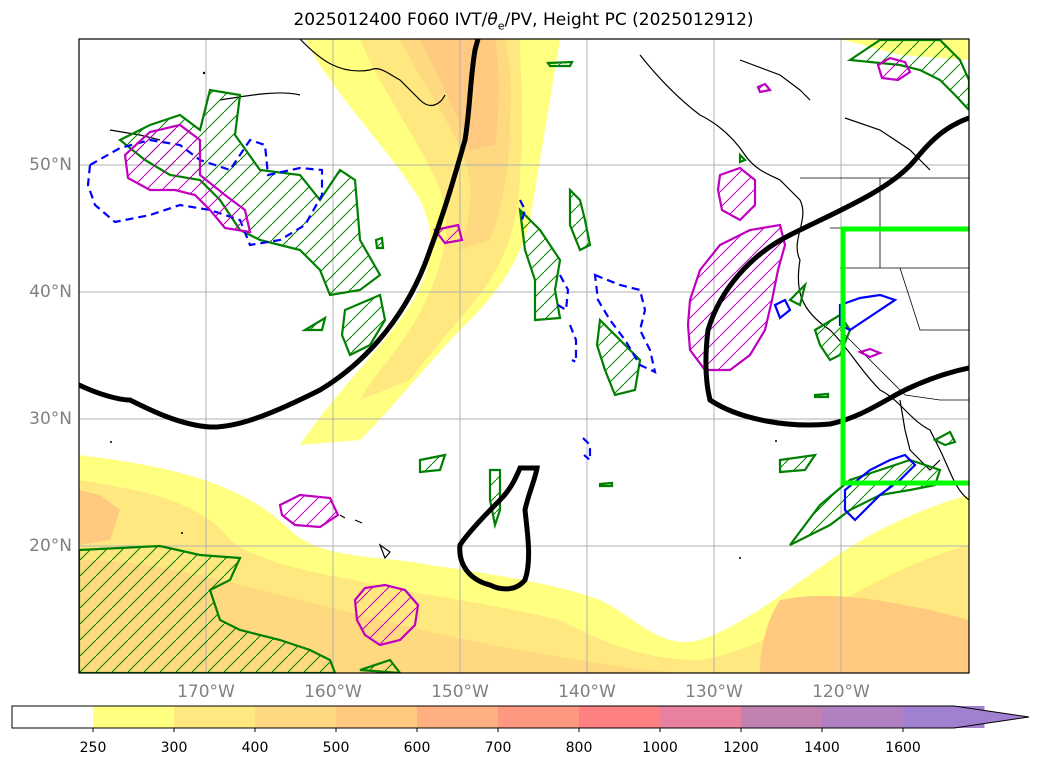 The height and width of the screenshot is (767, 1047). What do you see at coordinates (714, 692) in the screenshot?
I see `lon-label-130w: 130°W` at bounding box center [714, 692].